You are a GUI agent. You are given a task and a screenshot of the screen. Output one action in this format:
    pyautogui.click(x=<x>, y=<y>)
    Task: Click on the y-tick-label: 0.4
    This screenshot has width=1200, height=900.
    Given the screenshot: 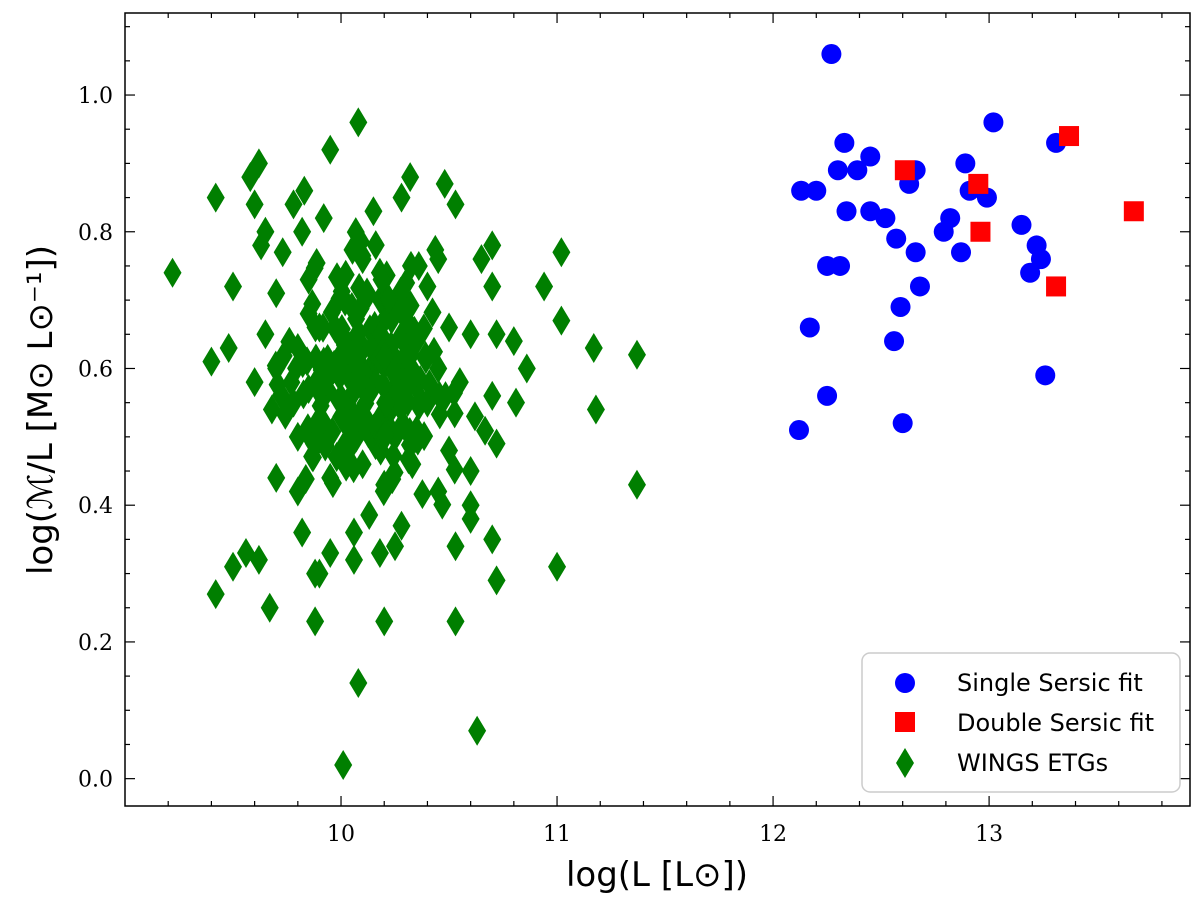 What is the action you would take?
    pyautogui.click(x=95, y=506)
    